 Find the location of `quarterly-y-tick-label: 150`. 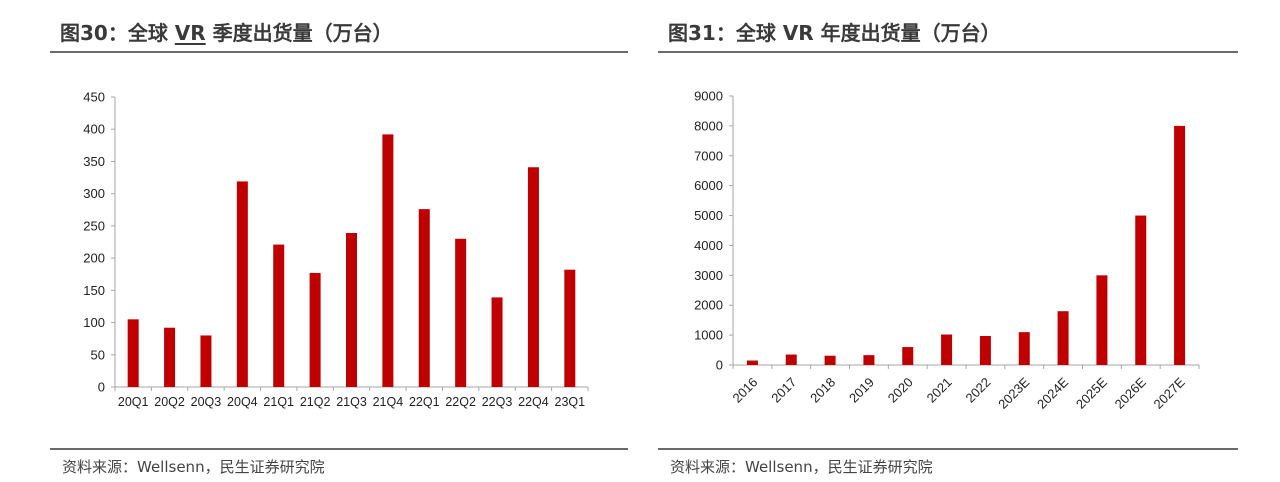

quarterly-y-tick-label: 150 is located at coordinates (94, 290).